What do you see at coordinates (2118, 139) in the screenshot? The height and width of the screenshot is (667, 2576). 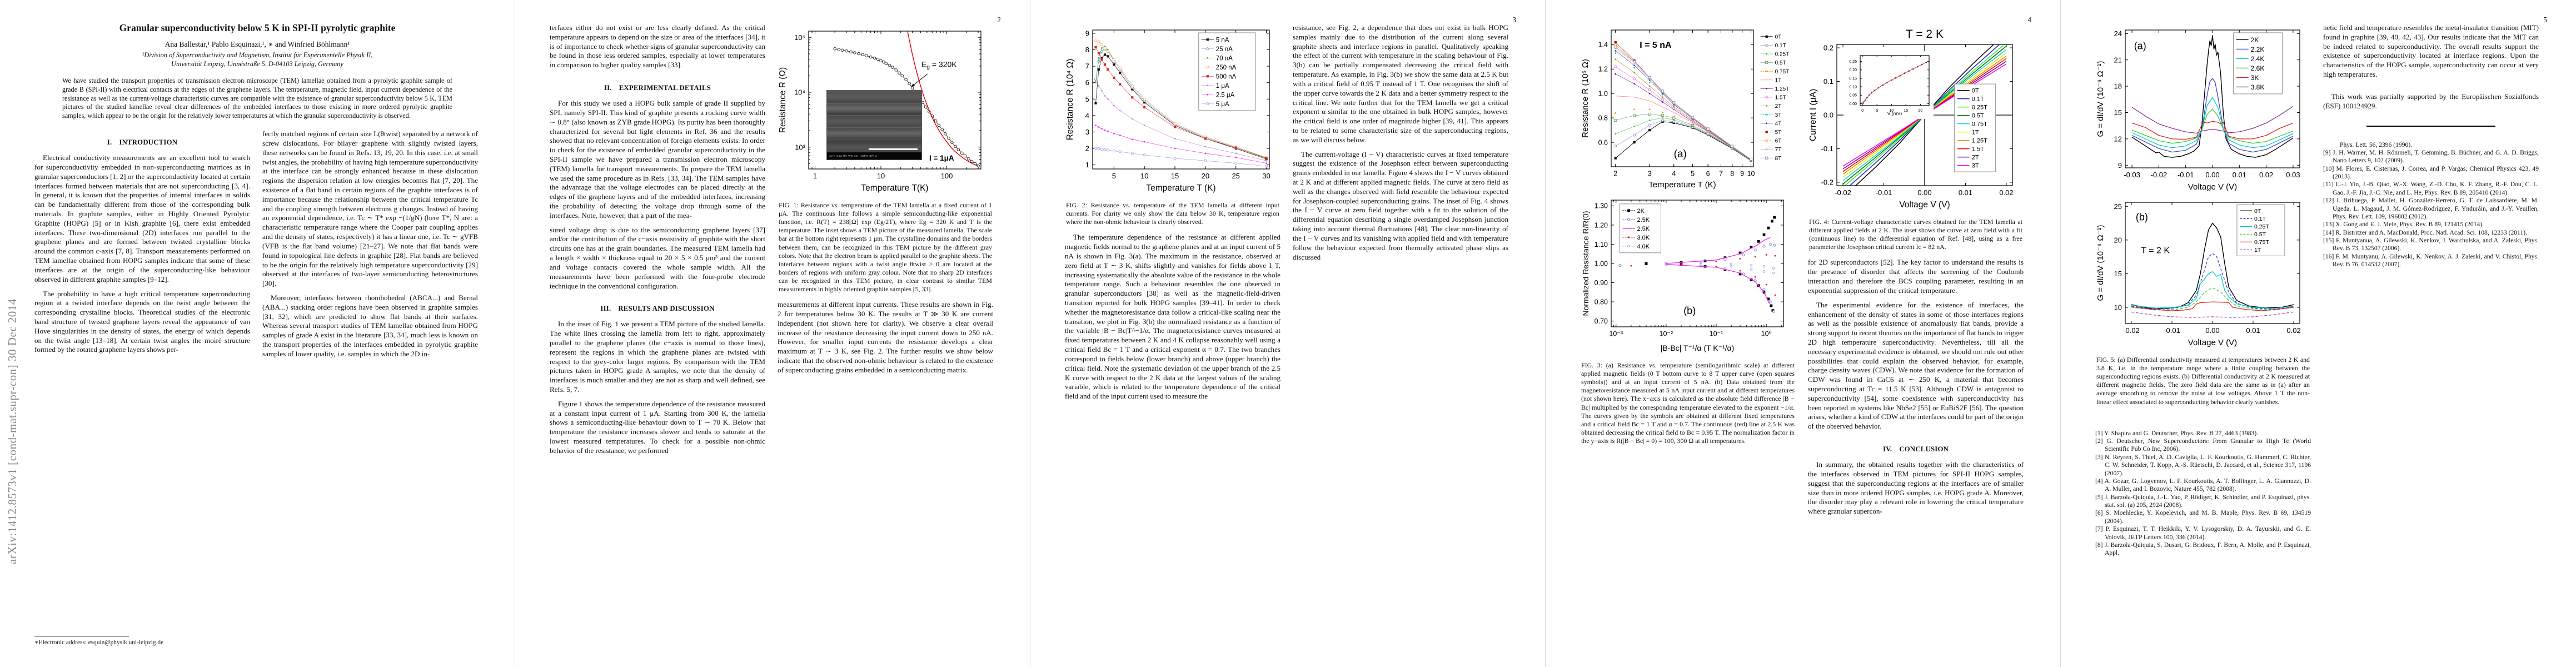 I see `svg-text: 12` at bounding box center [2118, 139].